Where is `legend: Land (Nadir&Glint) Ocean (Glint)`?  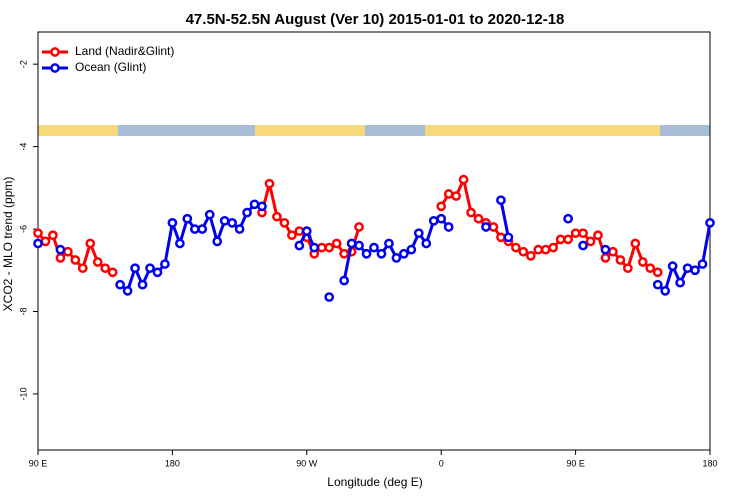 legend: Land (Nadir&Glint) Ocean (Glint) is located at coordinates (108, 59).